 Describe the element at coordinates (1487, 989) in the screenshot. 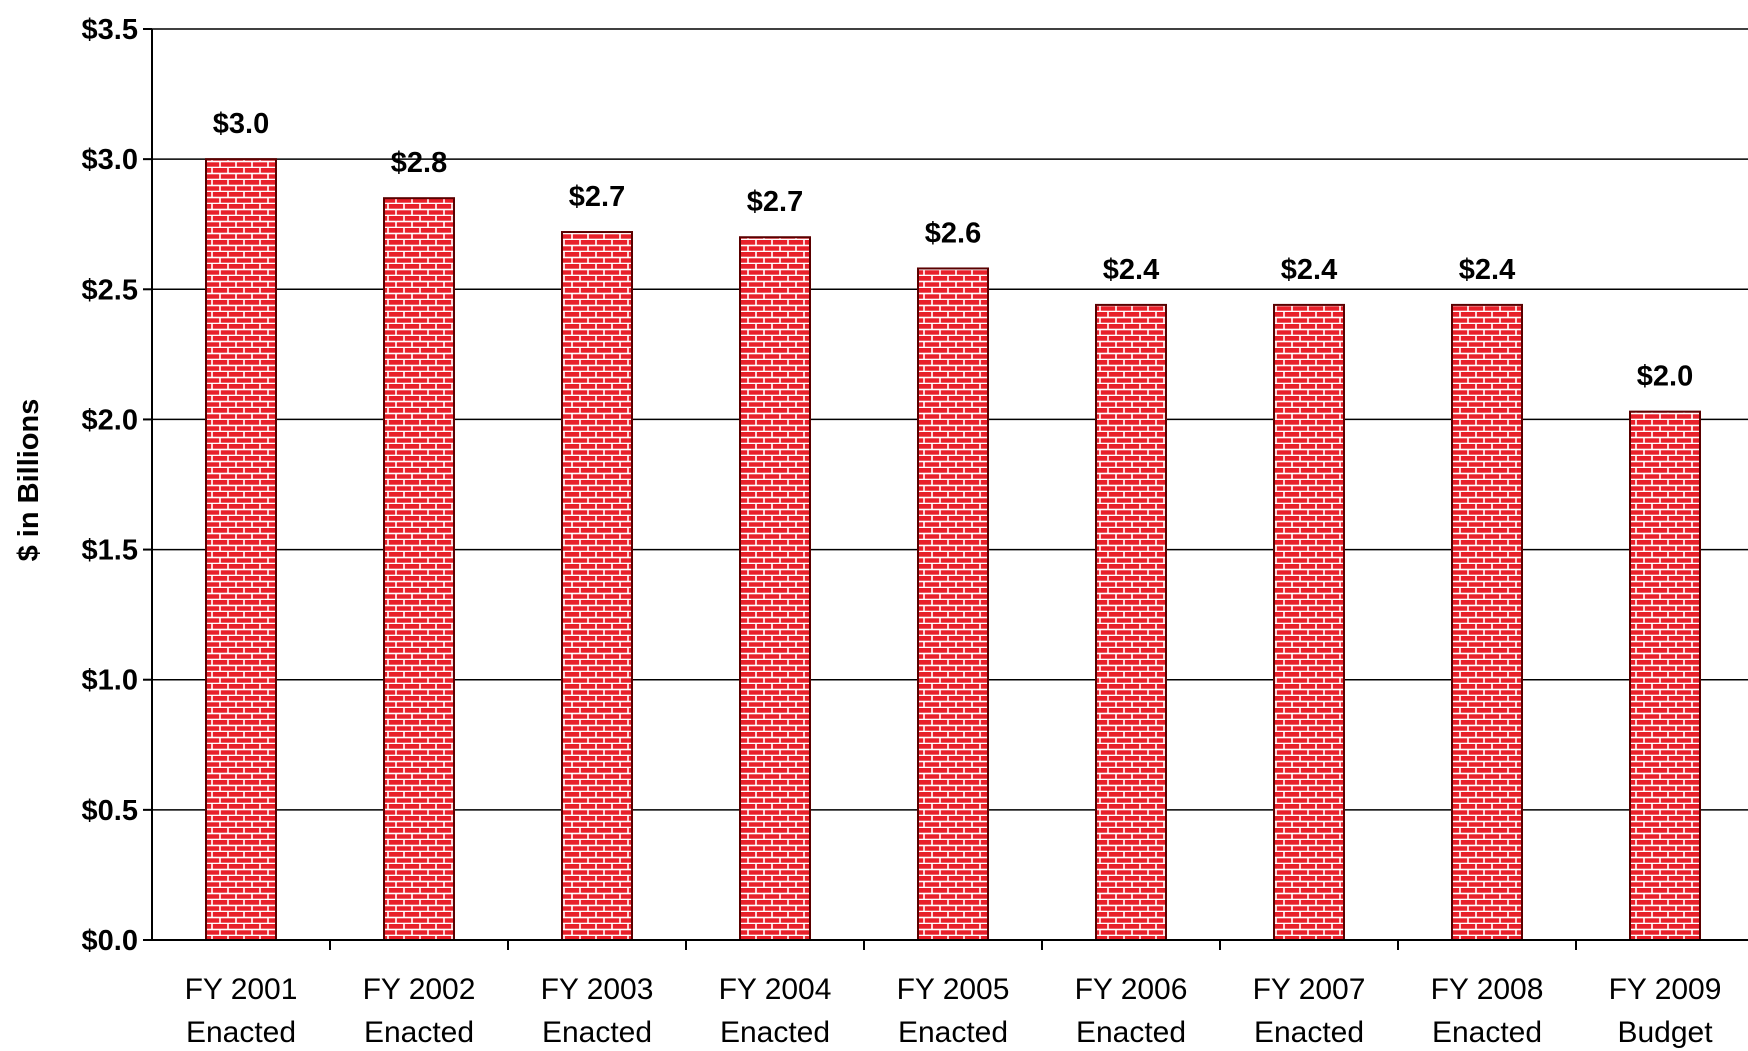

I see `x-category-label: FY 2008` at that location.